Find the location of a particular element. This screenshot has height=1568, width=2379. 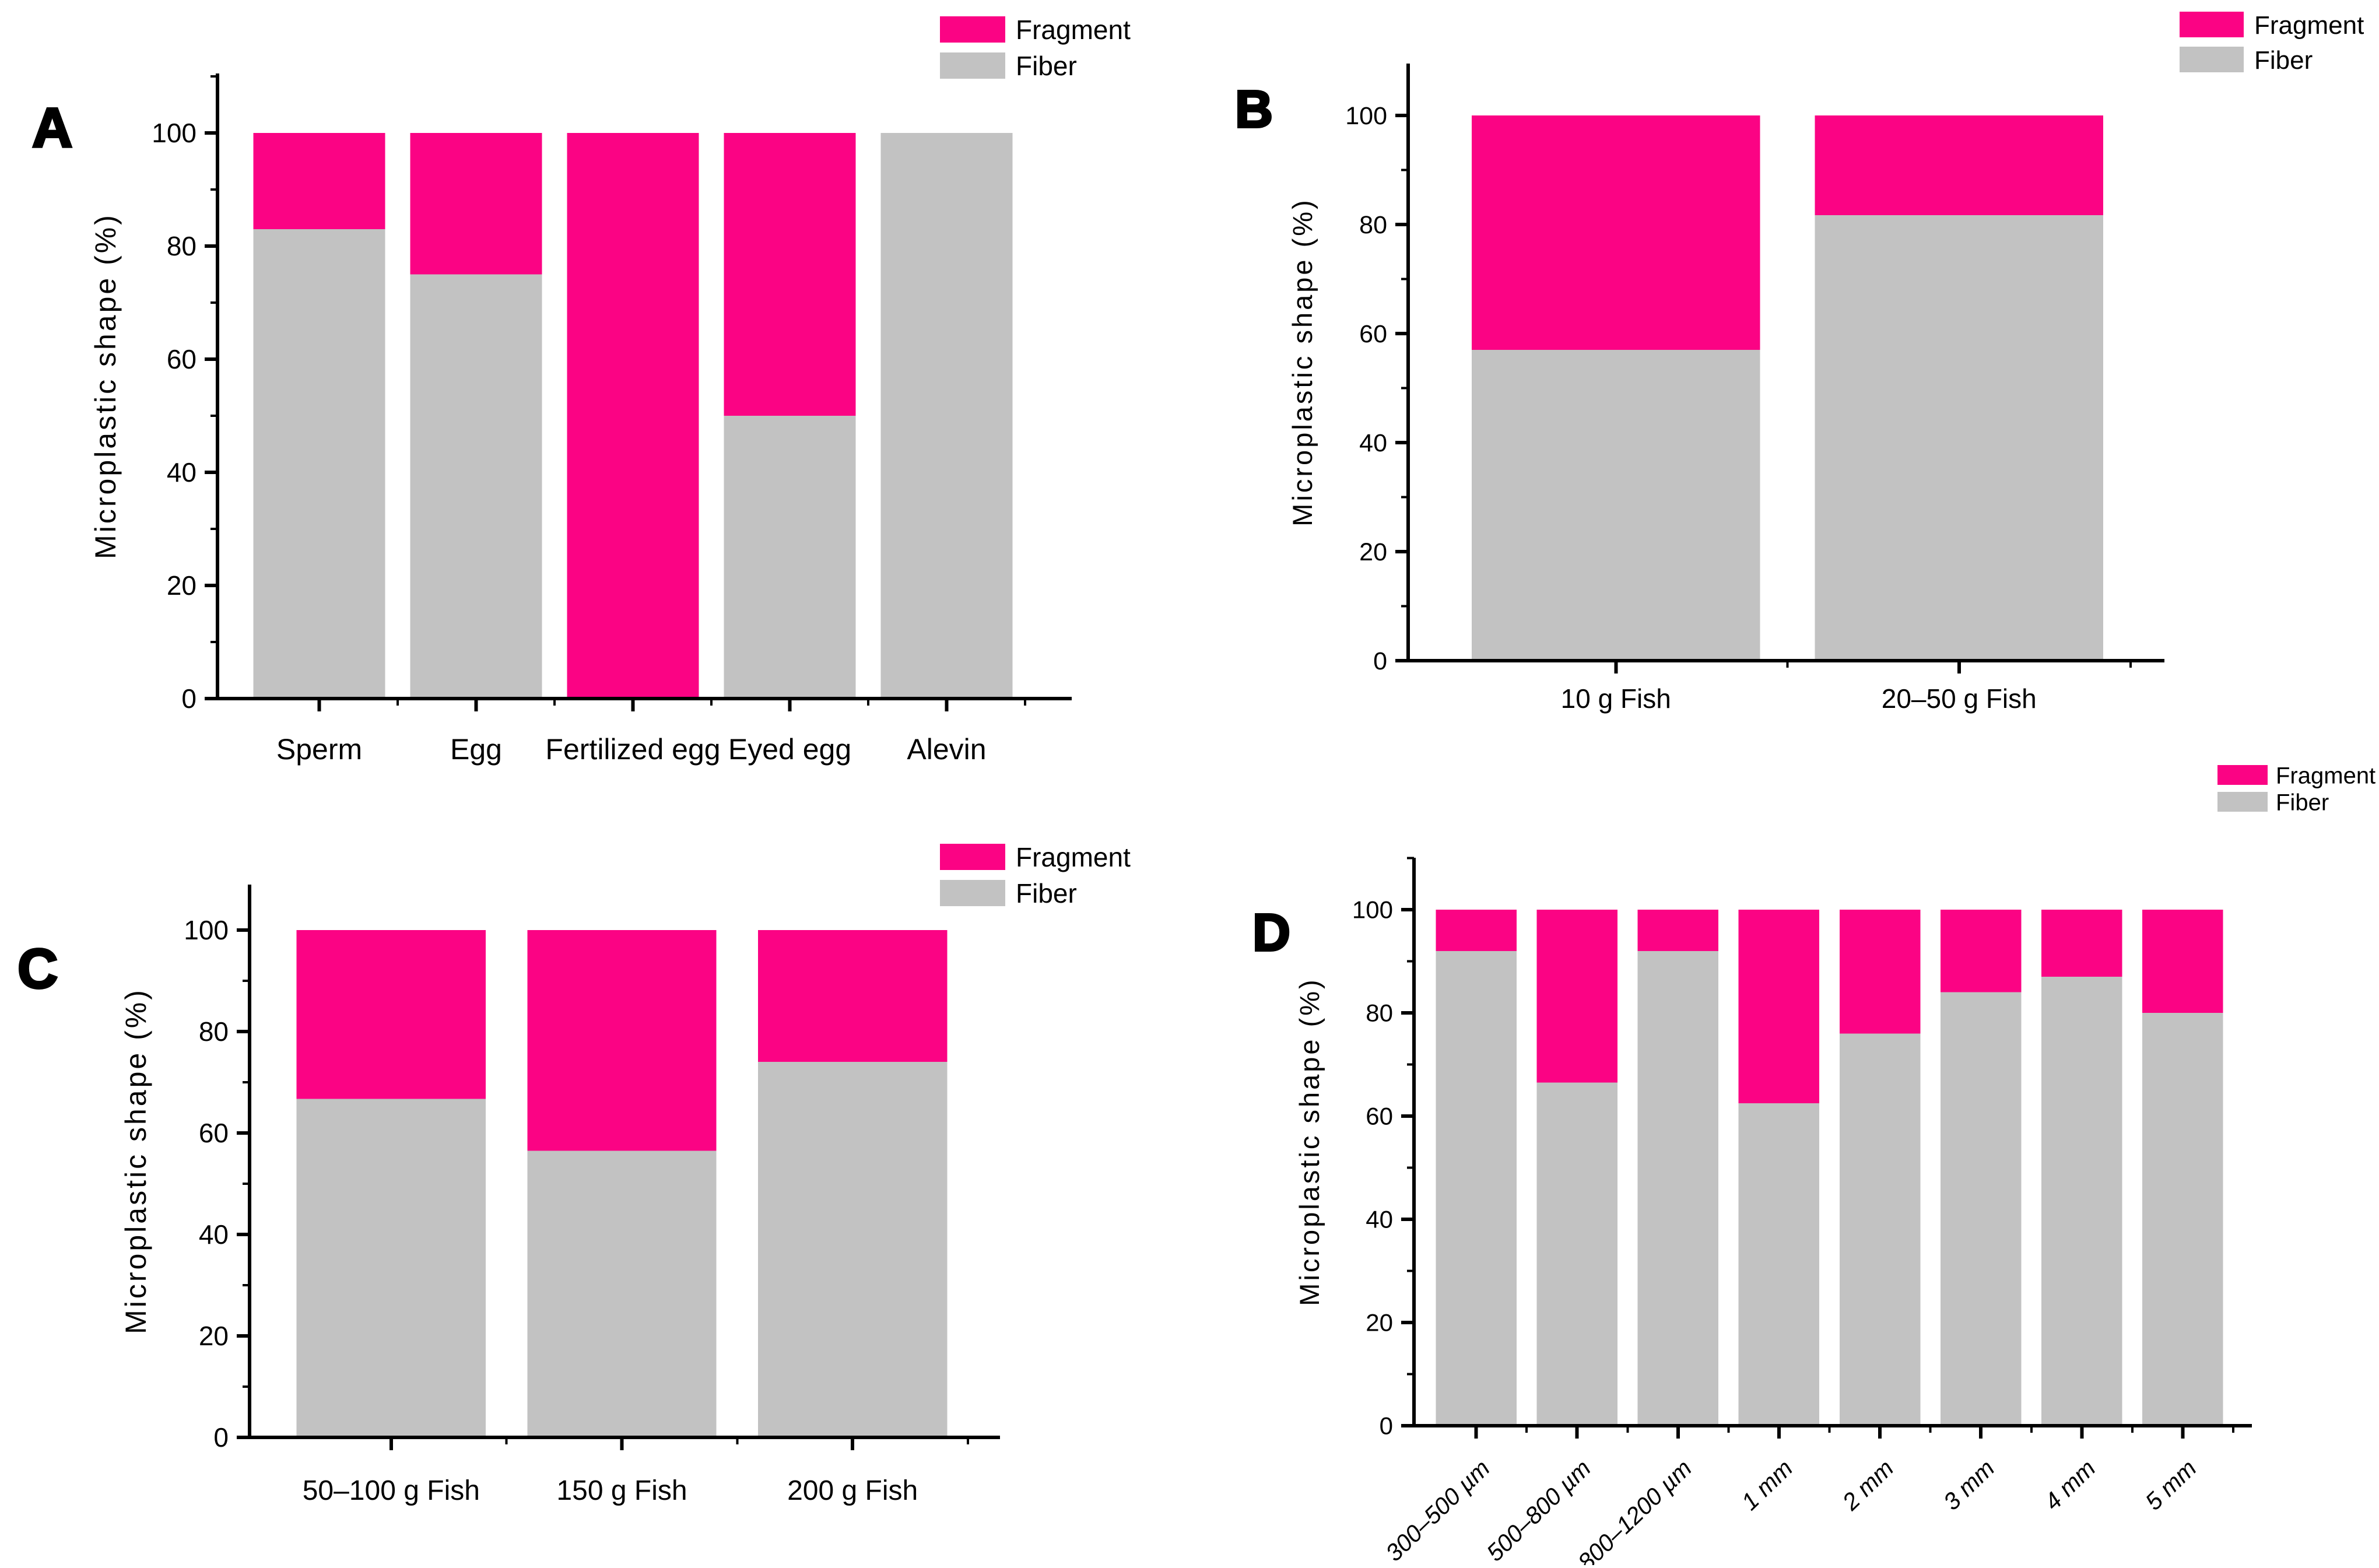

bar-2-mm-fiber is located at coordinates (1880, 1229).